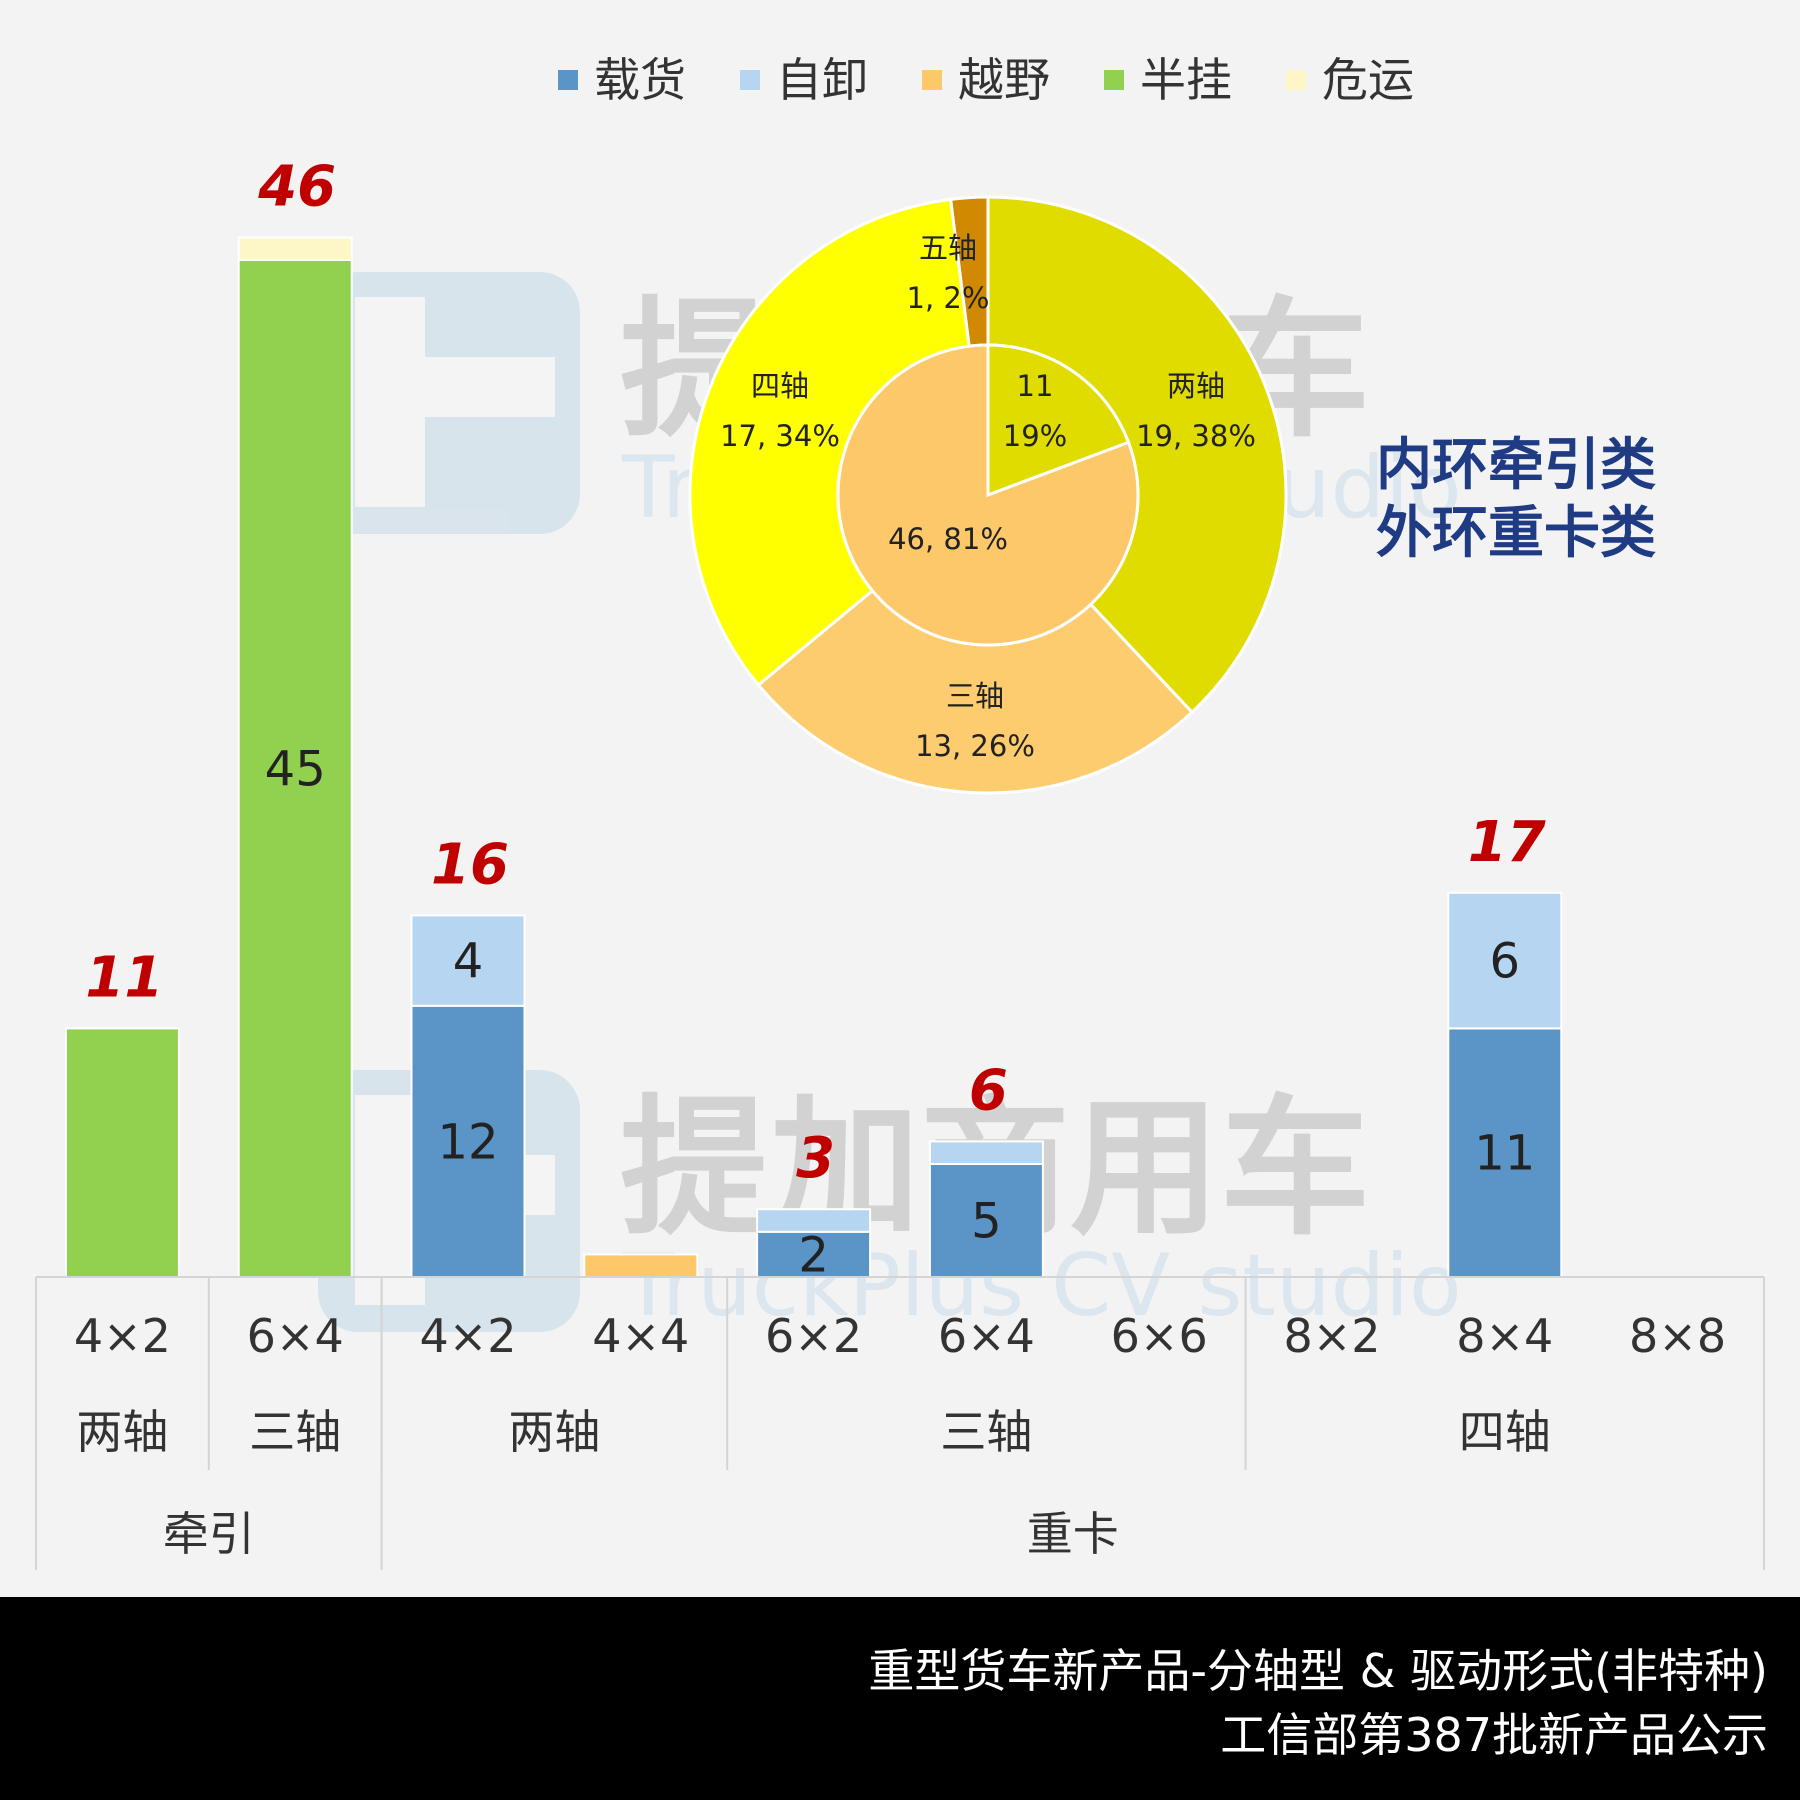 This screenshot has width=1800, height=1800. What do you see at coordinates (948, 248) in the screenshot?
I see `doughnut-outer-label: 五轴` at bounding box center [948, 248].